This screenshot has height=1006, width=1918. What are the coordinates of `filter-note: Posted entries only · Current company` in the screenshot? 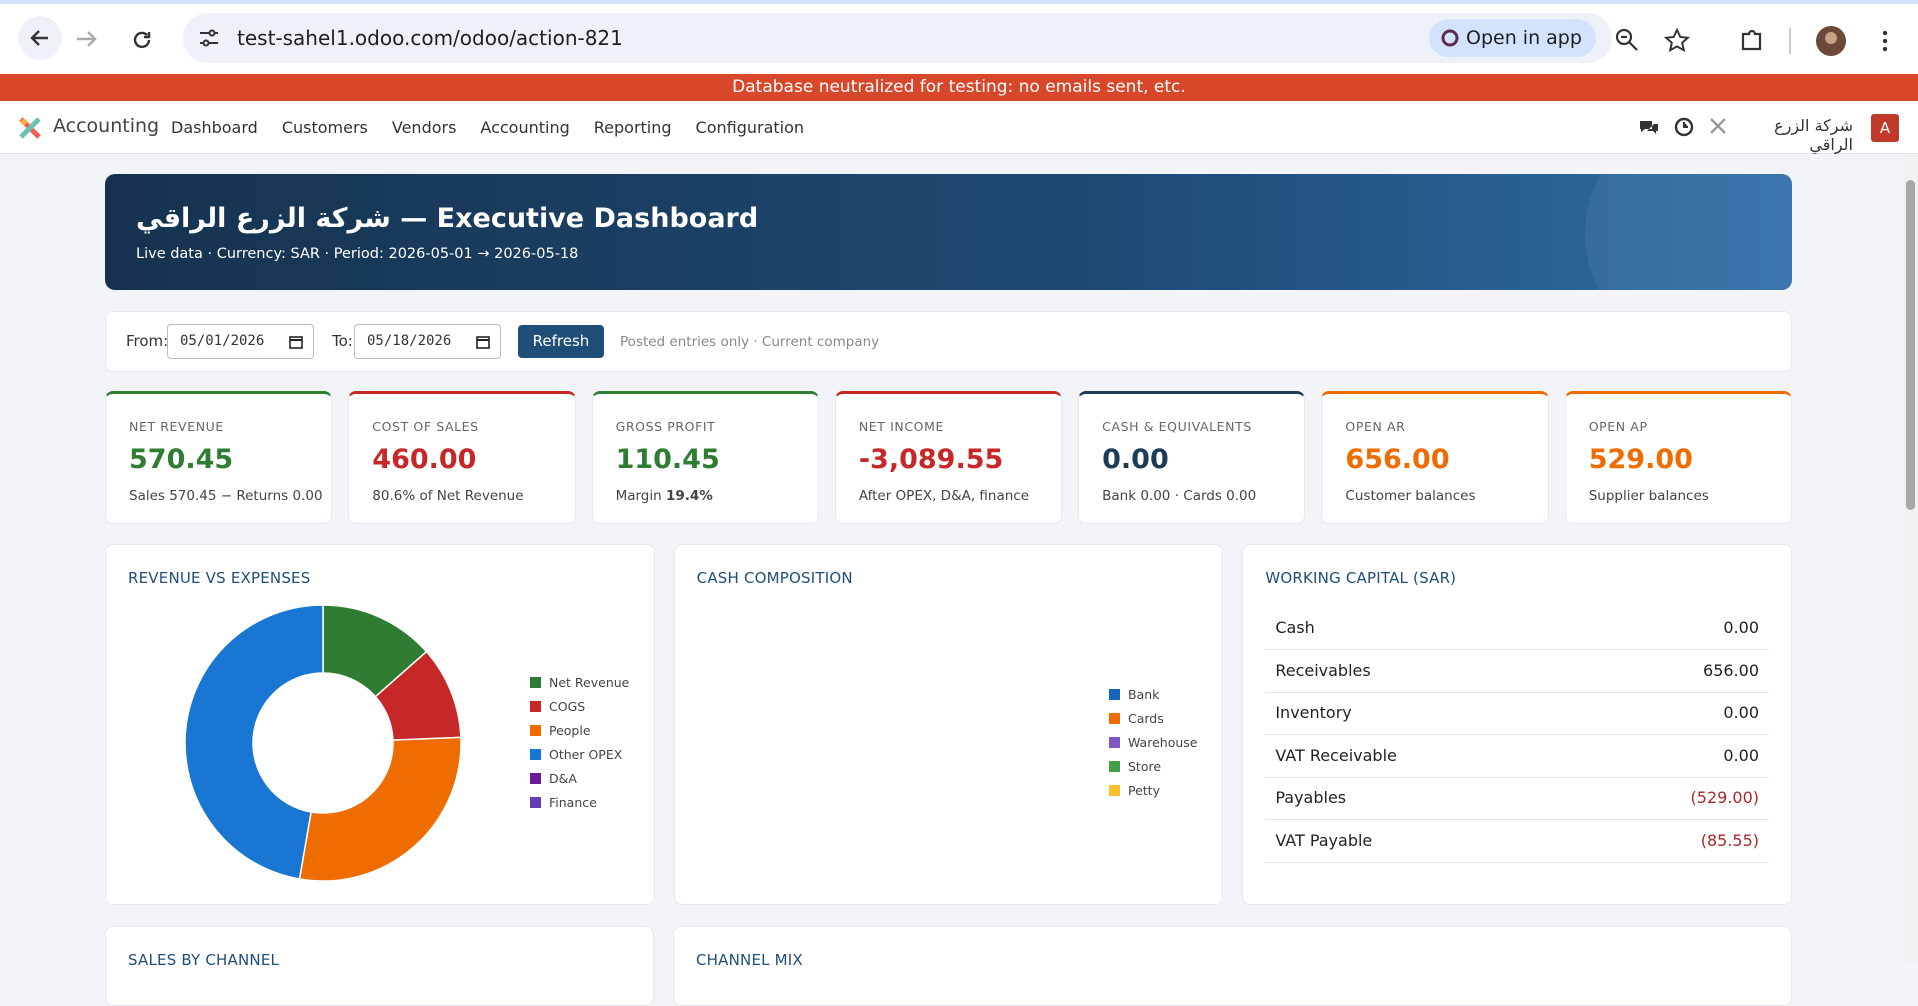 It's located at (750, 342).